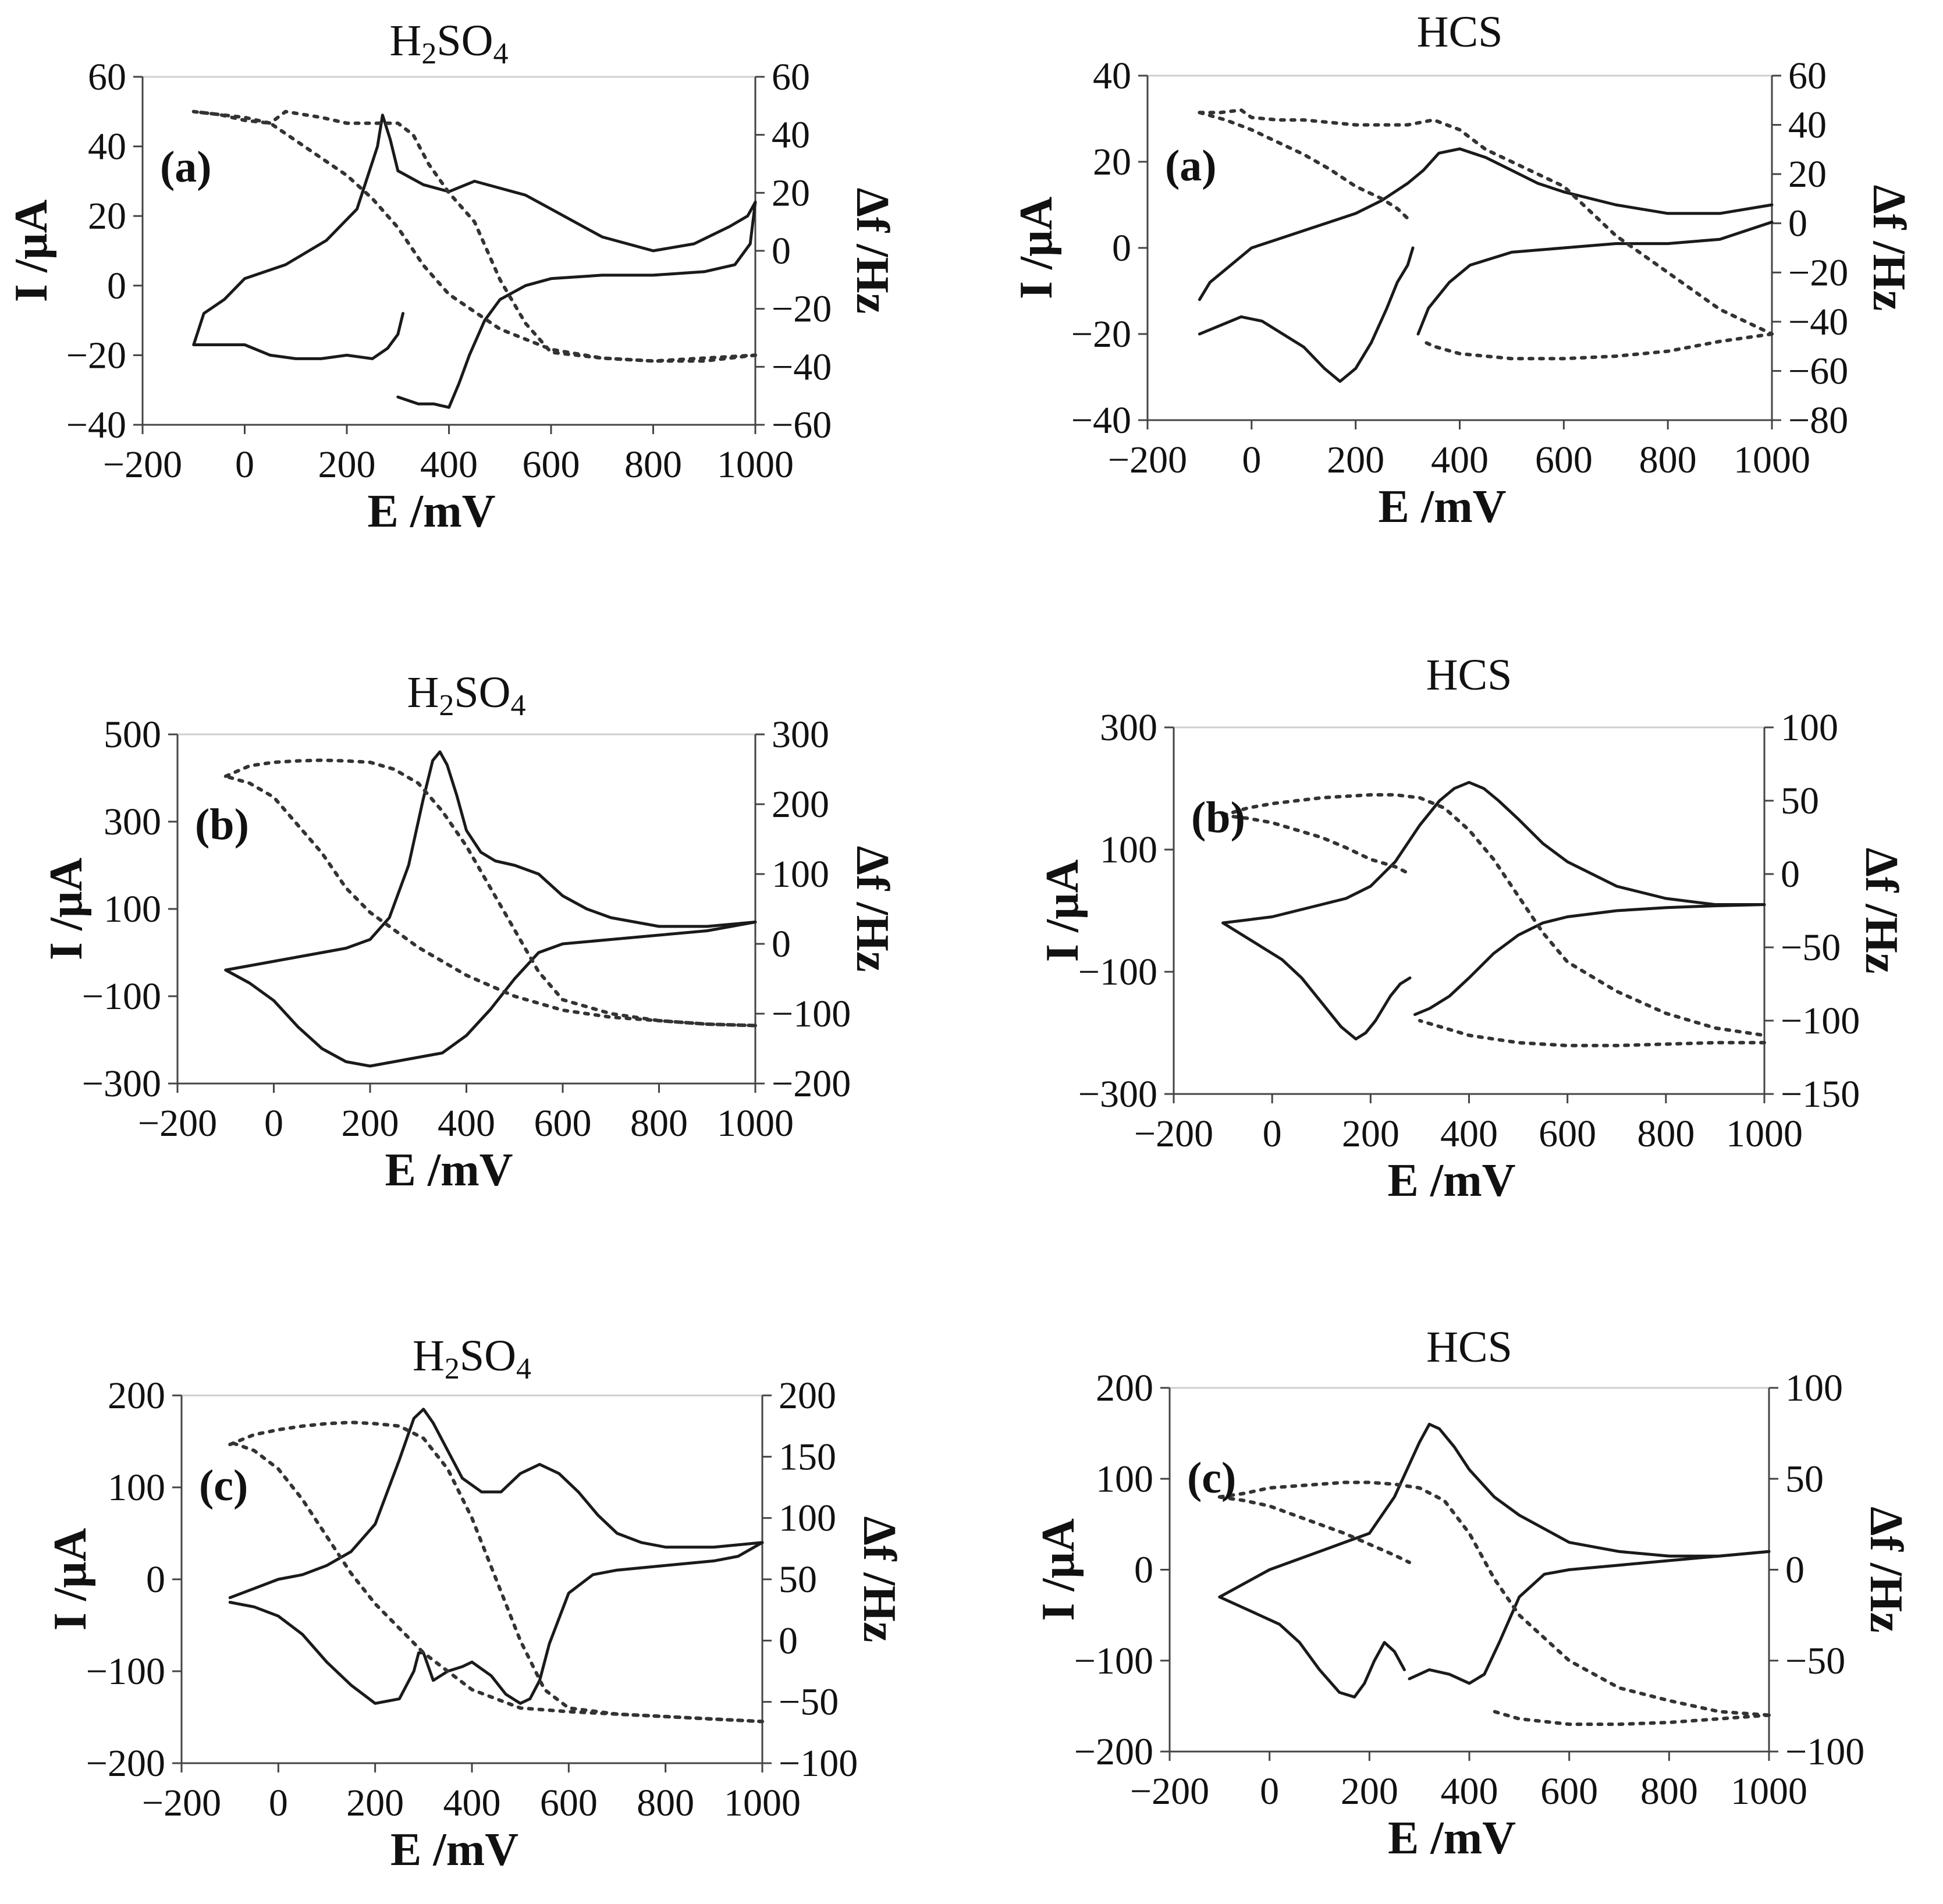  I want to click on y-tick-label: 200, so click(136, 1395).